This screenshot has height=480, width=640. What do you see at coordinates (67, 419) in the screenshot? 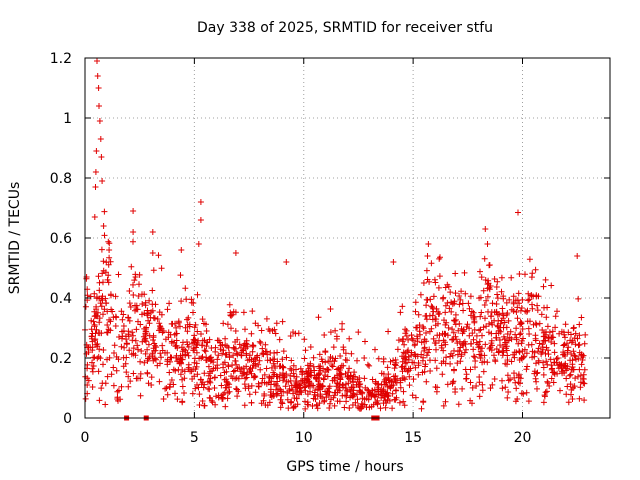
I see `y-tick-label: 0` at bounding box center [67, 419].